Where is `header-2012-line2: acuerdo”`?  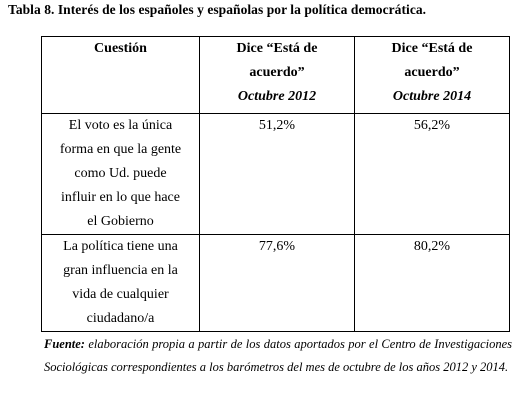
header-2012-line2: acuerdo” is located at coordinates (277, 72).